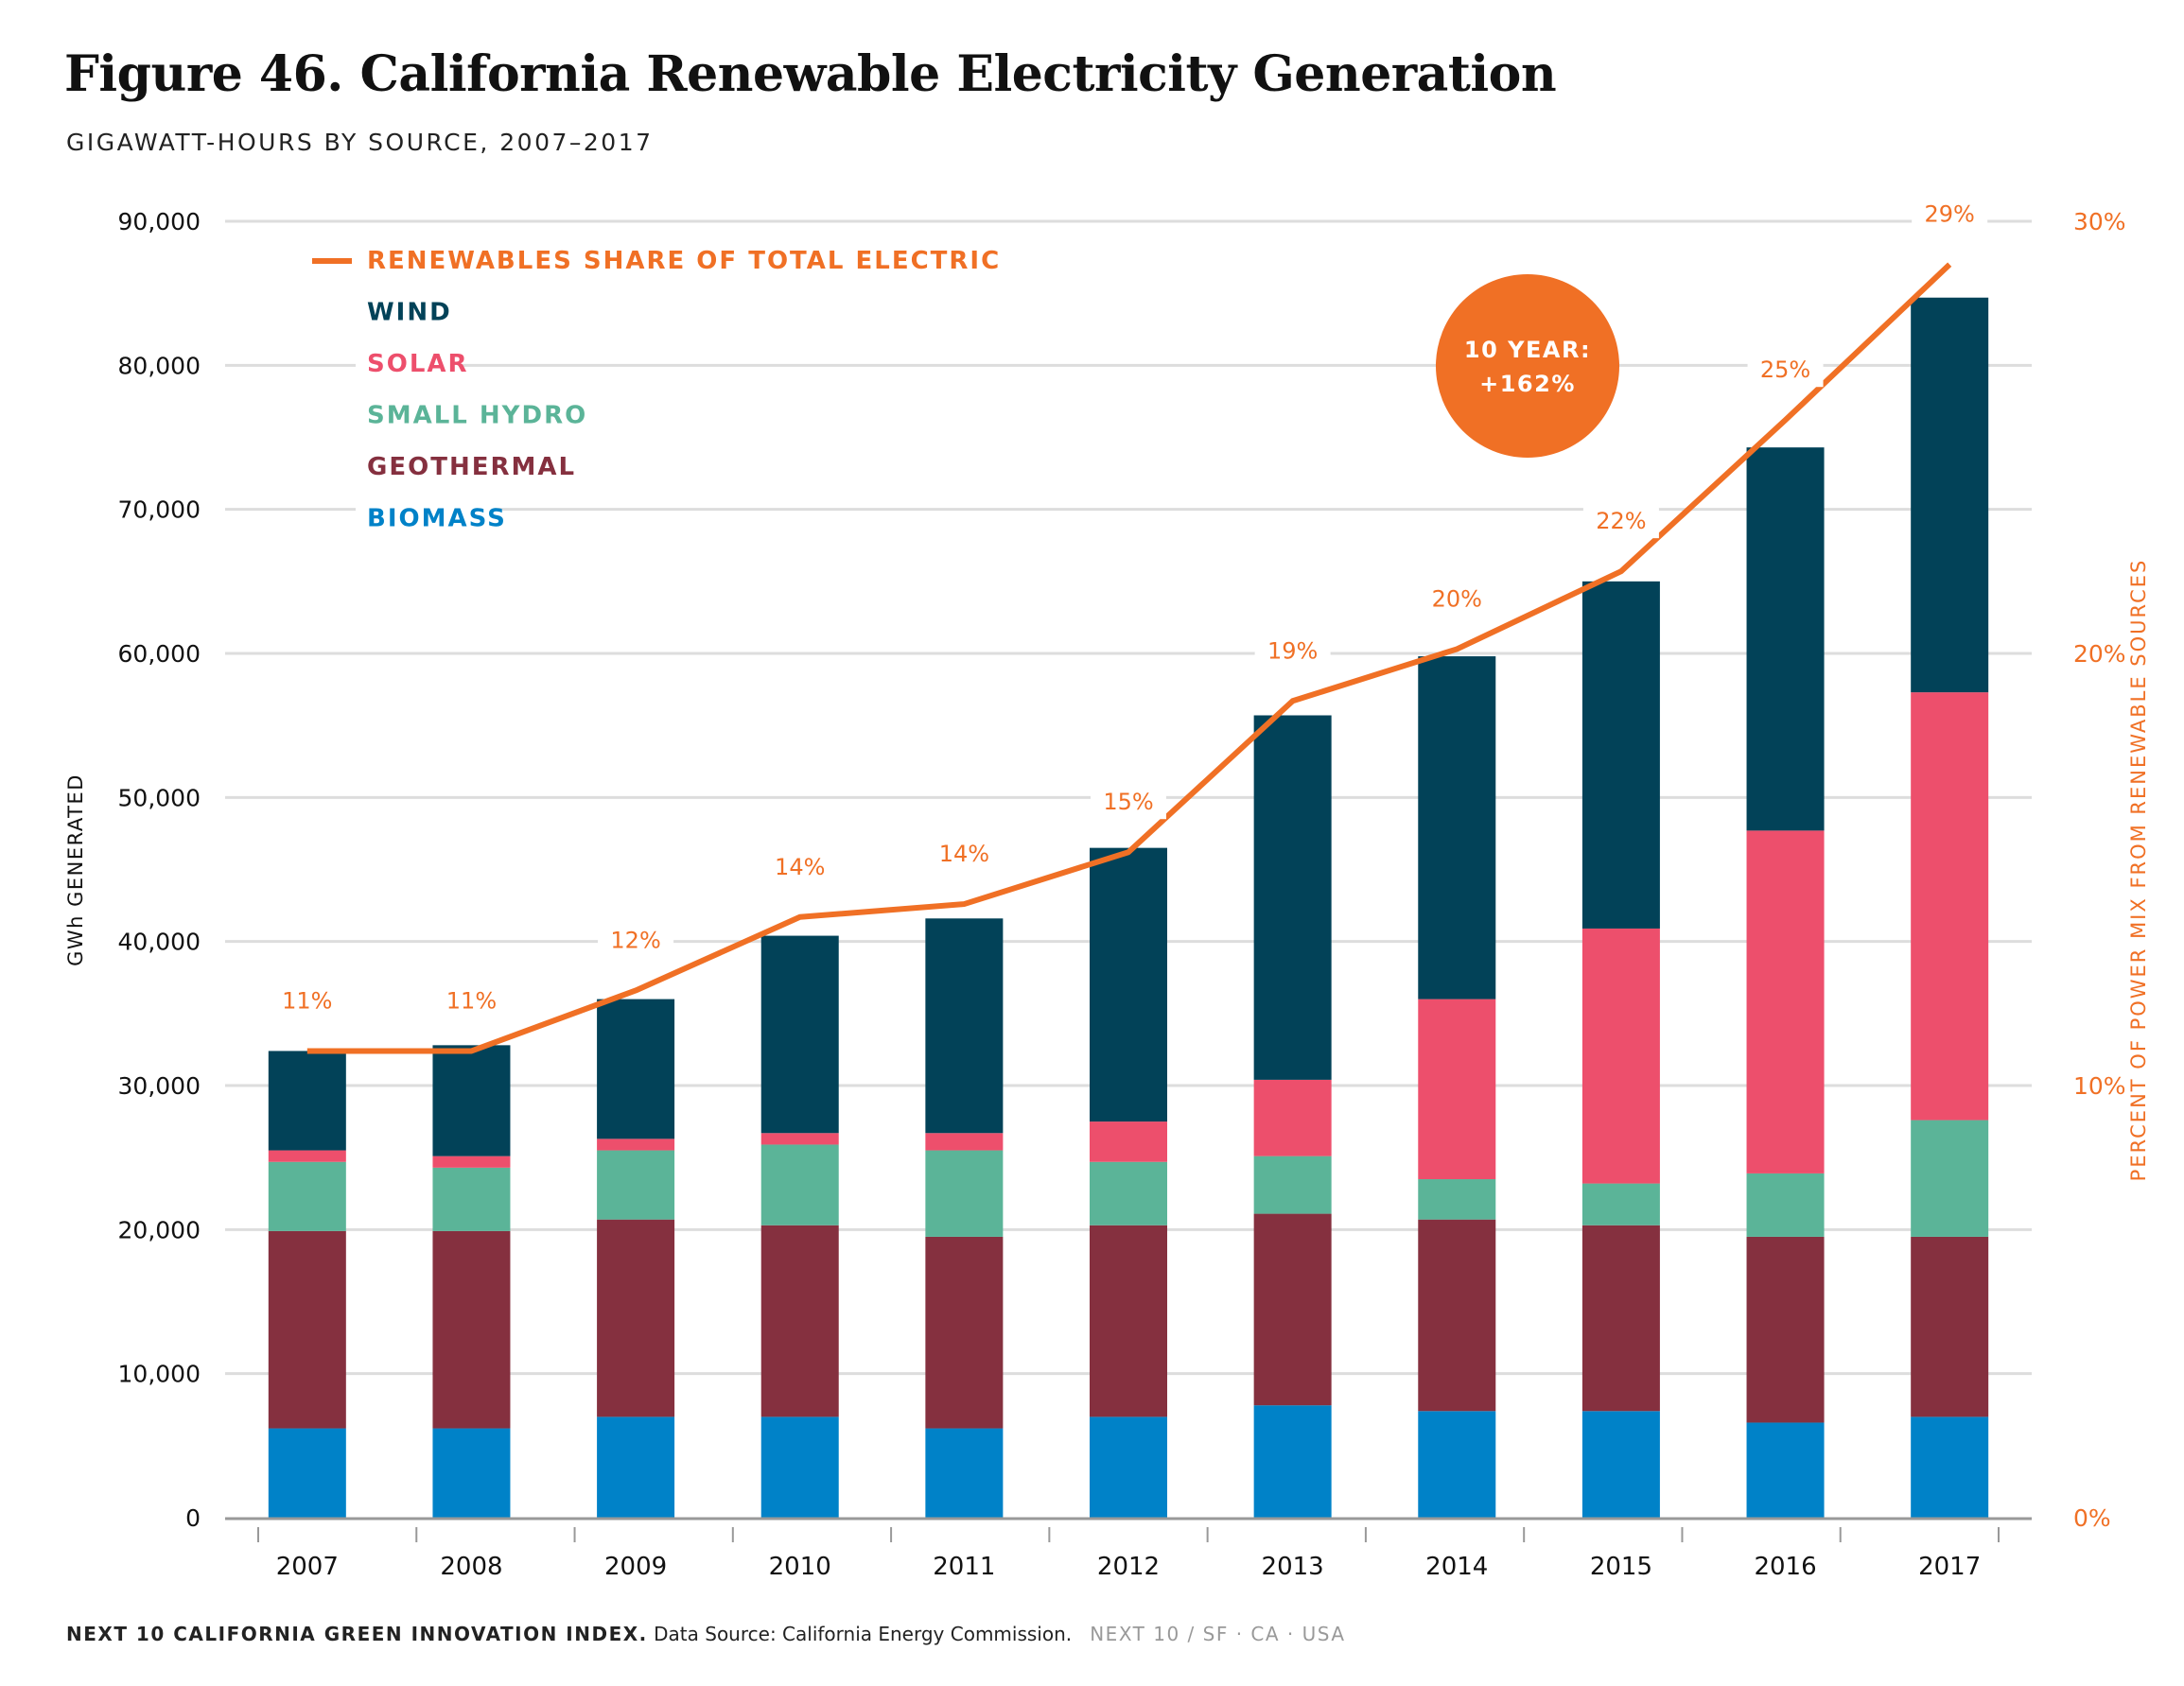  What do you see at coordinates (800, 1567) in the screenshot?
I see `x-tick-label: 2010` at bounding box center [800, 1567].